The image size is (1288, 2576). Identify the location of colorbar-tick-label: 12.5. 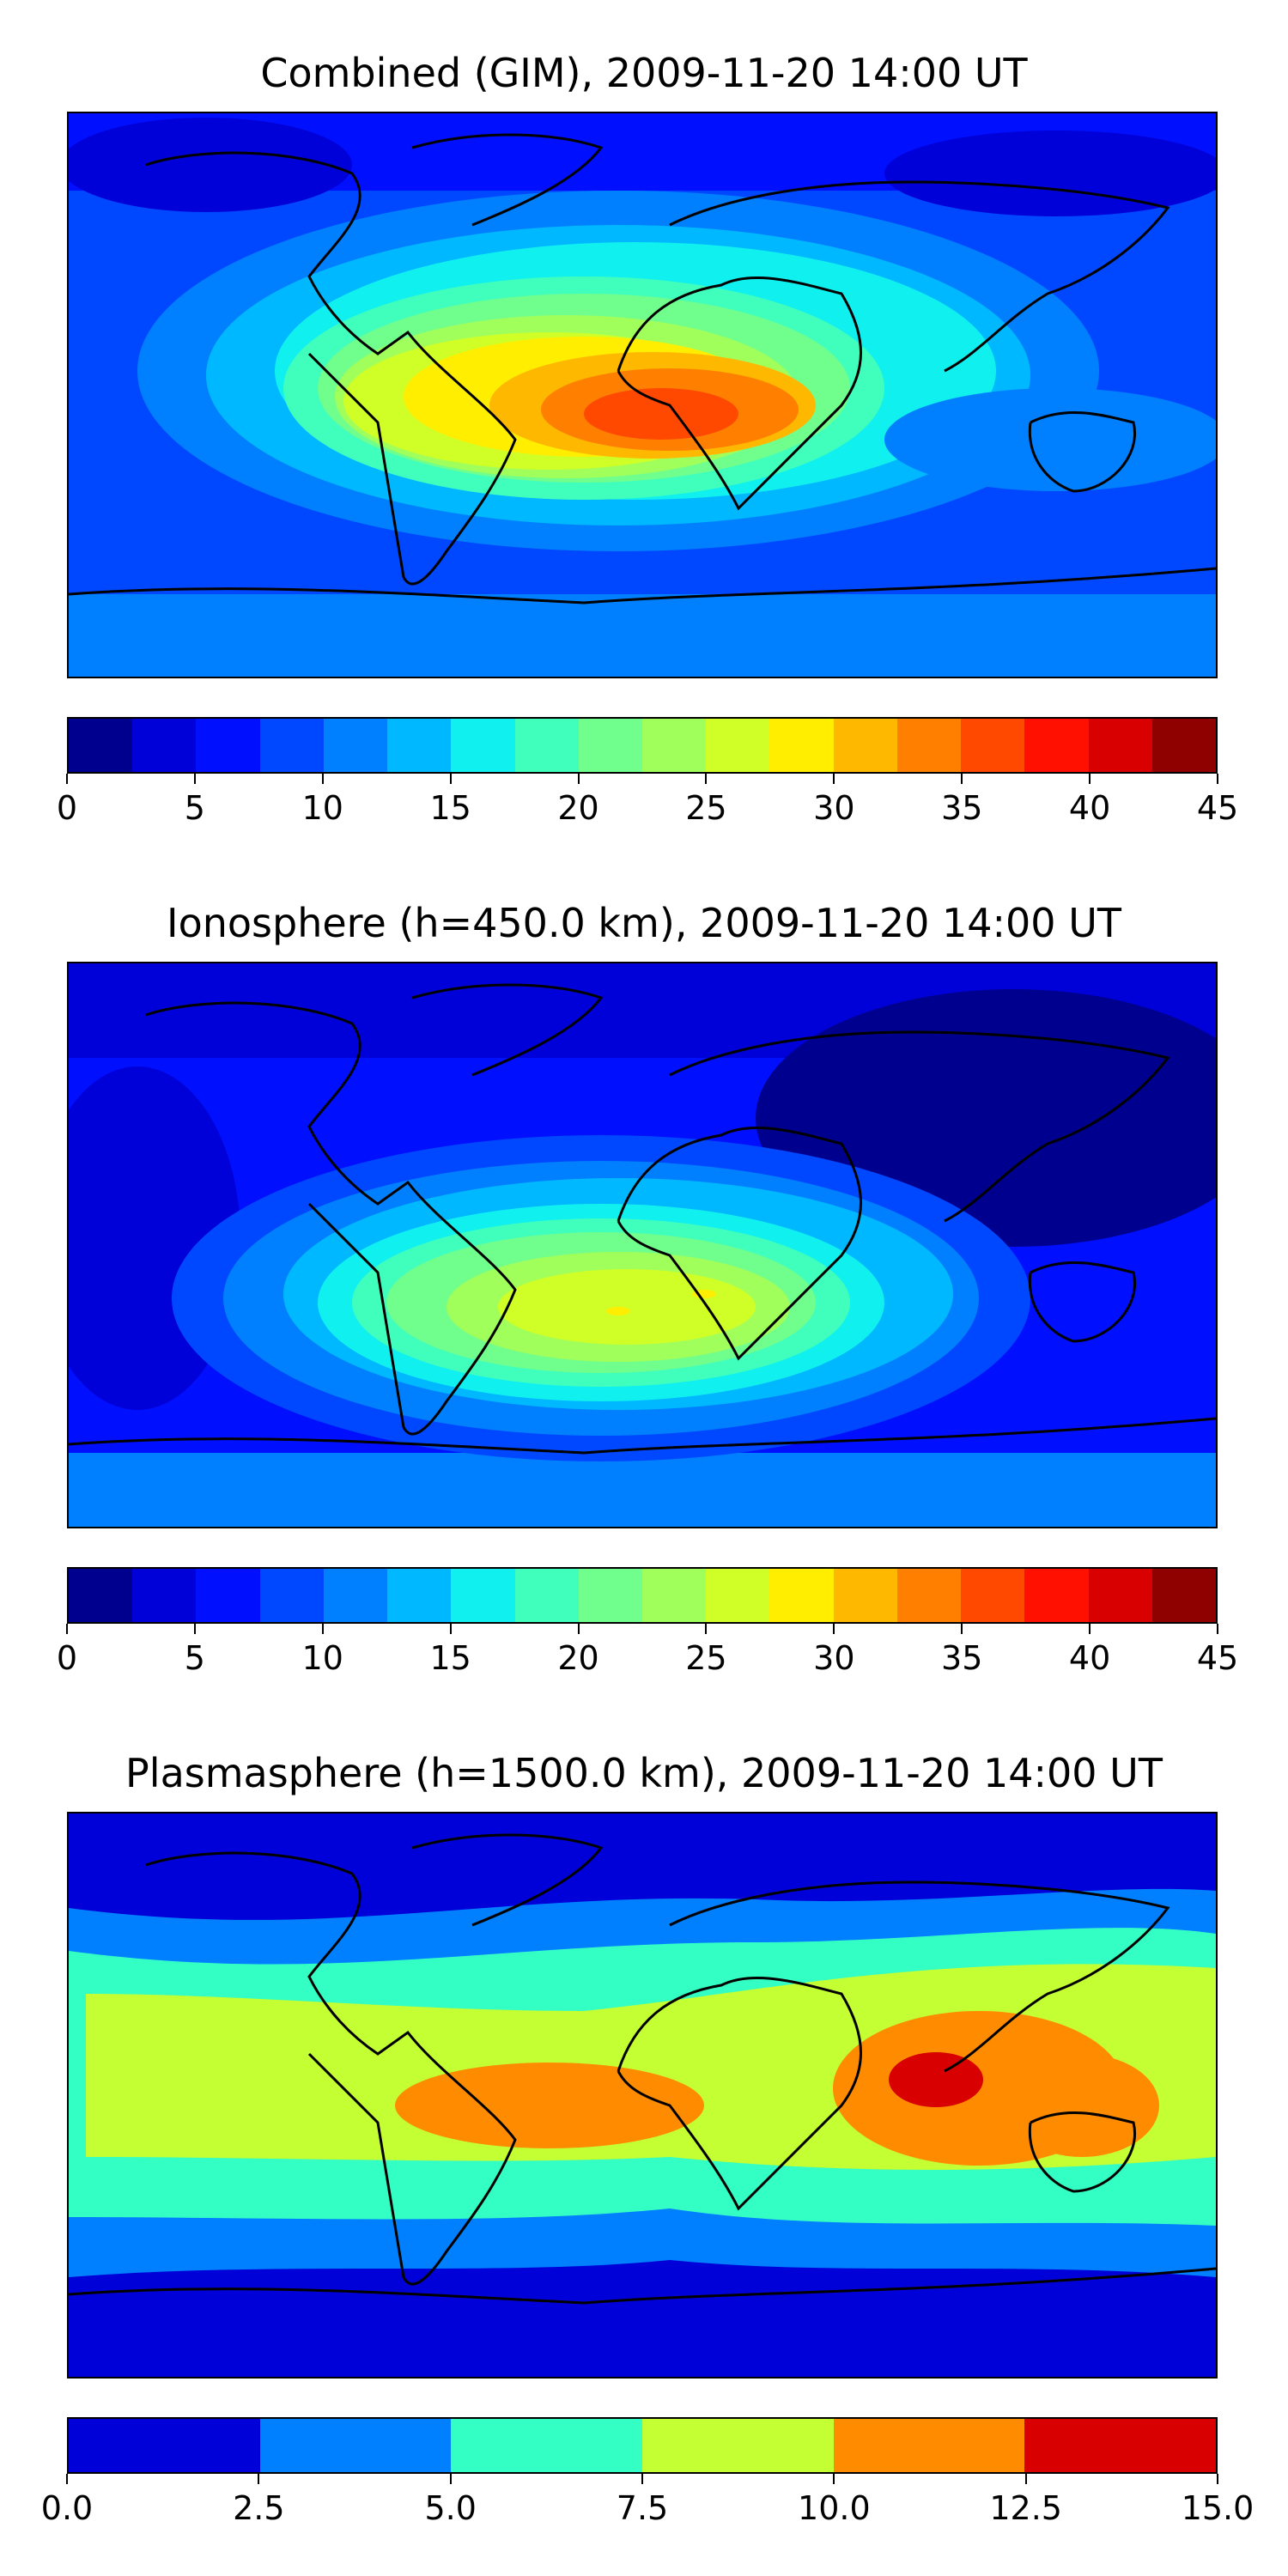
(1025, 2508).